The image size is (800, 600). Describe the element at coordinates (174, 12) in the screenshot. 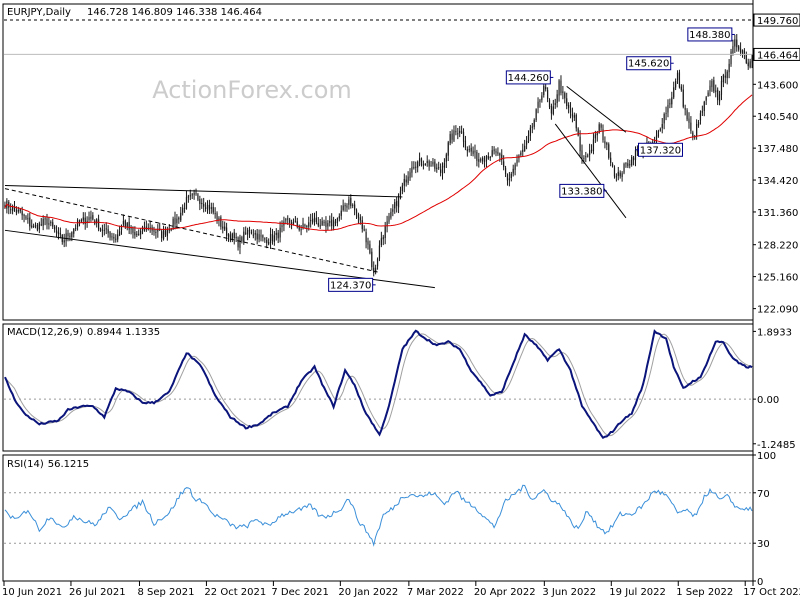

I see `ohlc-values: 146.728 146.809 146.338 146.464` at that location.